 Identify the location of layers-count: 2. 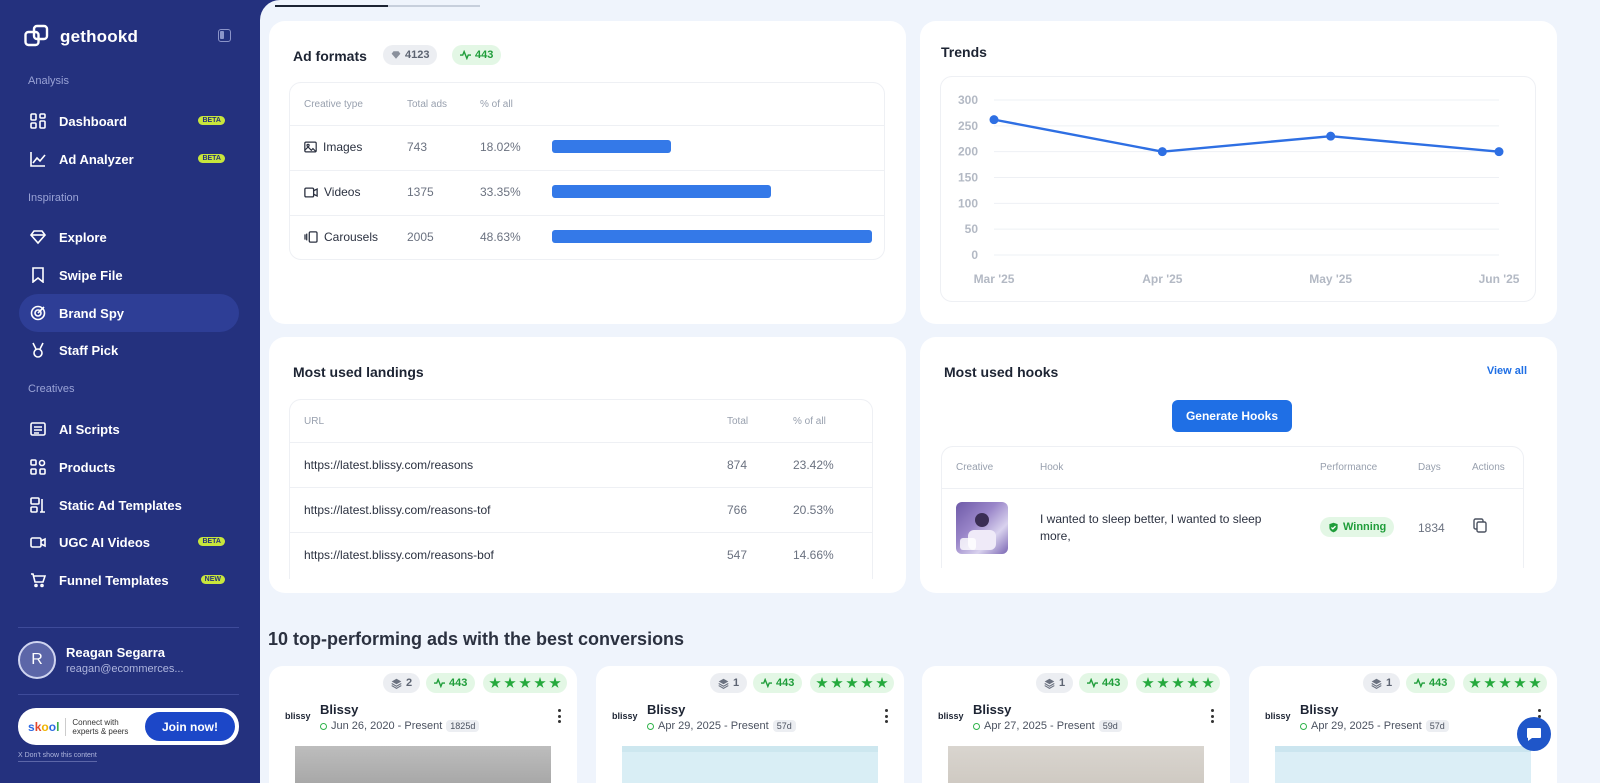
(409, 683).